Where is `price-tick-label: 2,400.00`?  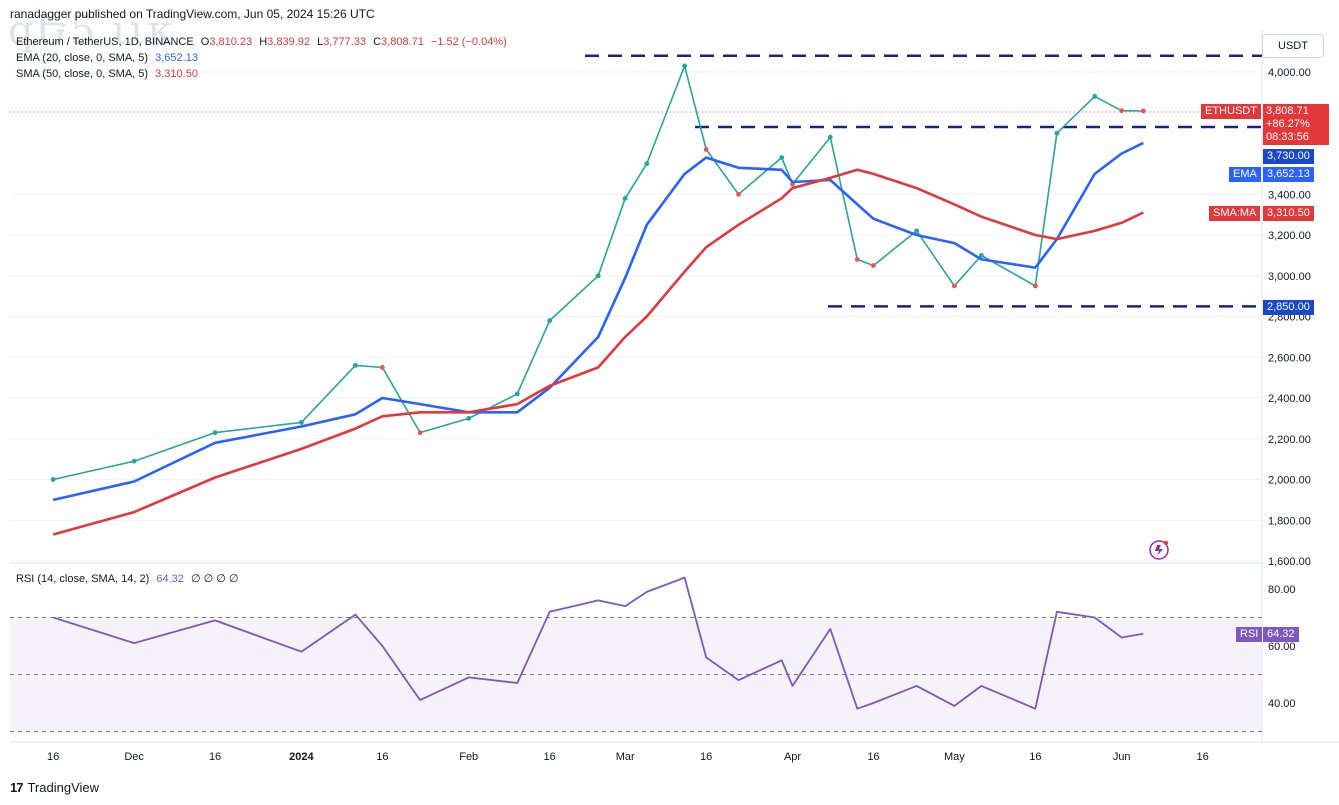
price-tick-label: 2,400.00 is located at coordinates (1289, 399).